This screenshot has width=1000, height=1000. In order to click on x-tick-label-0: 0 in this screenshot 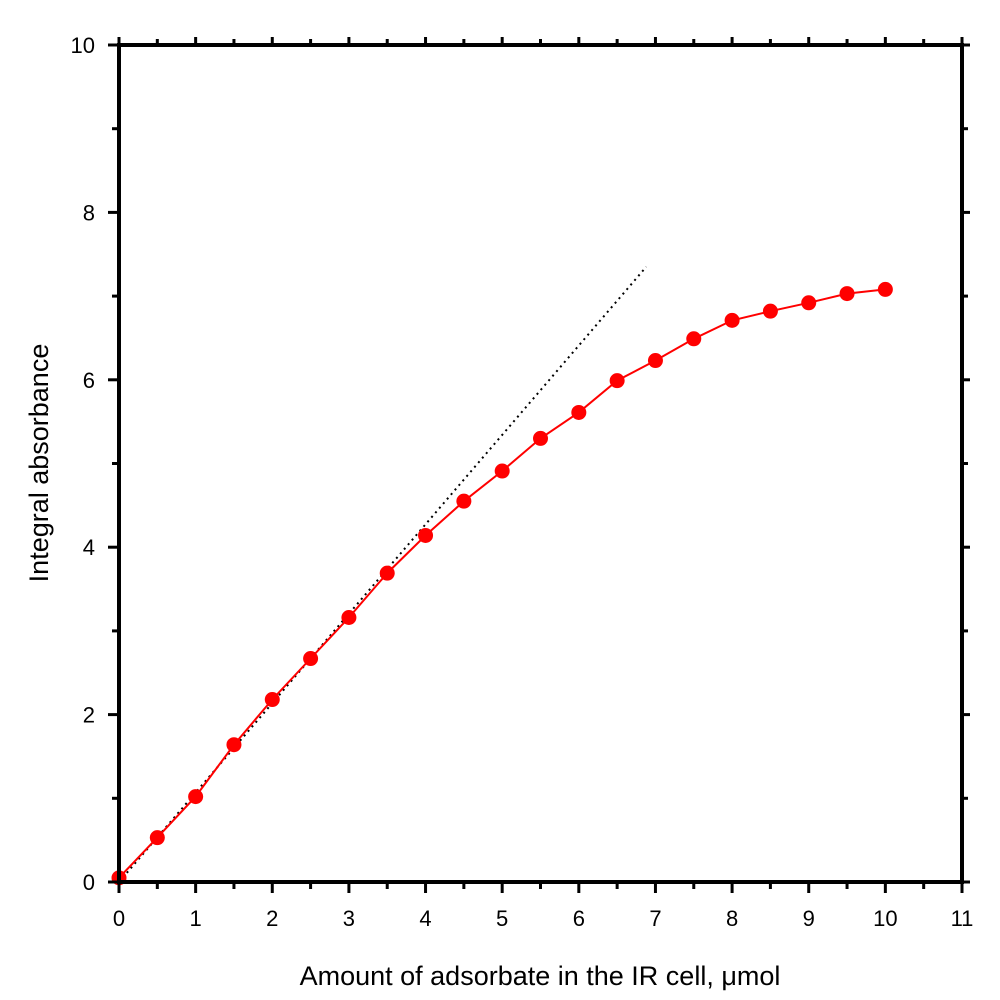, I will do `click(119, 918)`.